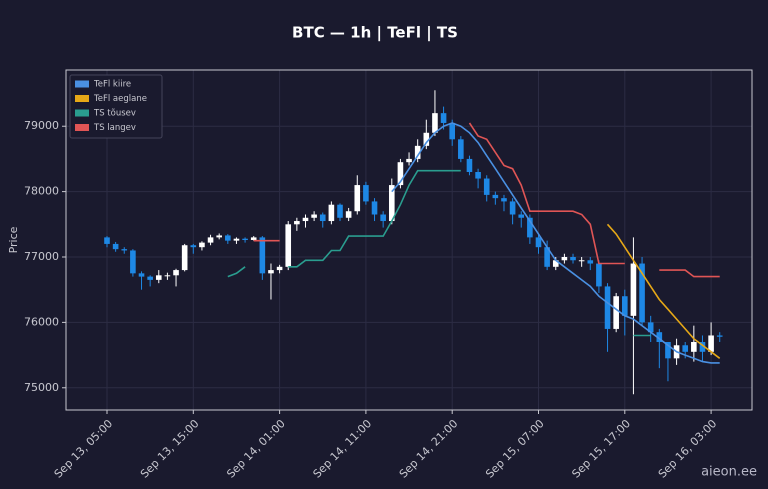 The image size is (768, 489). What do you see at coordinates (41, 387) in the screenshot?
I see `y-tick-label: 75000` at bounding box center [41, 387].